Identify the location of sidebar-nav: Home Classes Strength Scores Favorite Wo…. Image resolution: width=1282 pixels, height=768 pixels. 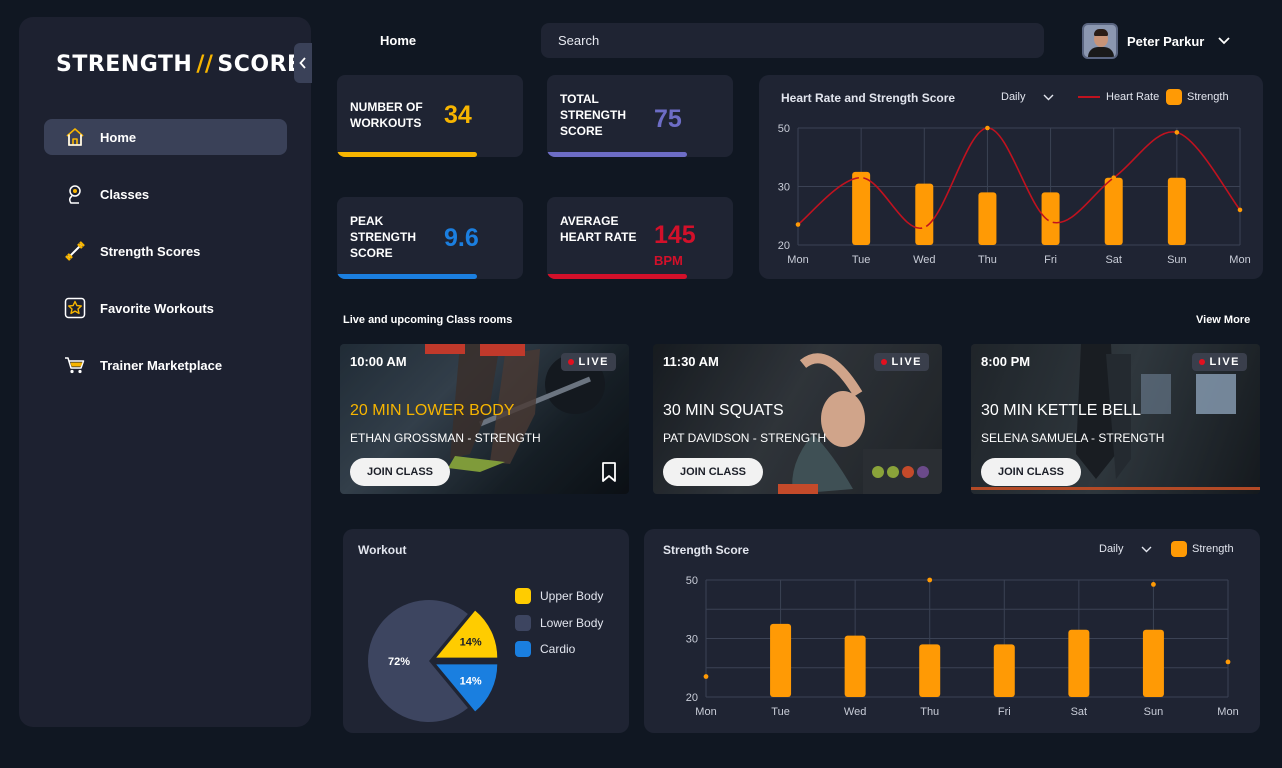
(165, 261).